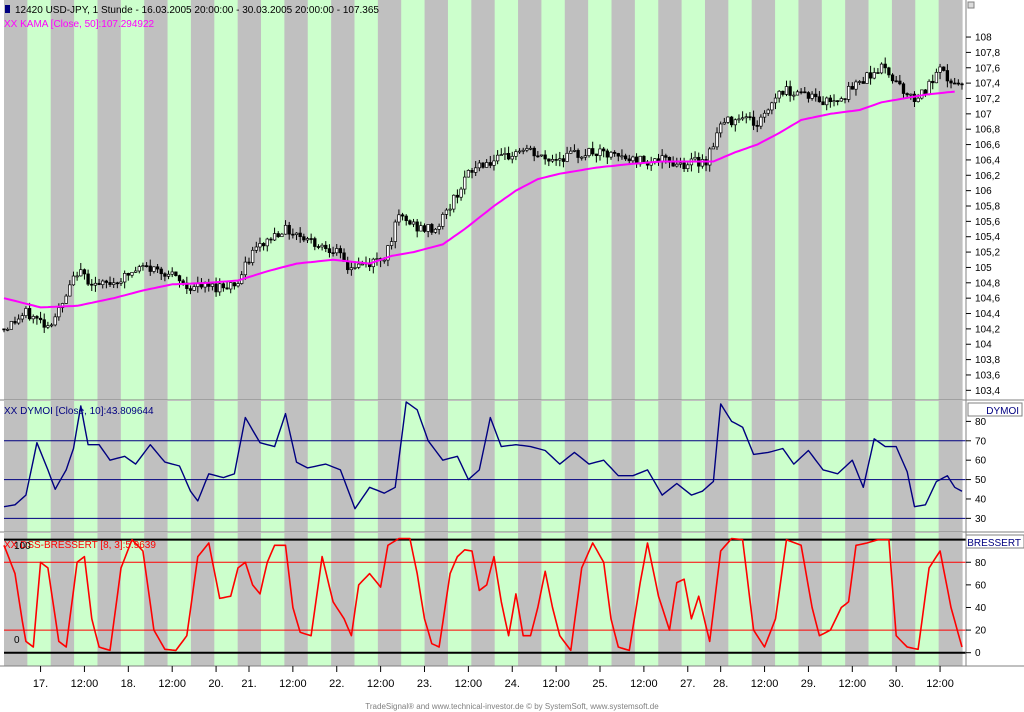 The height and width of the screenshot is (712, 1024). Describe the element at coordinates (987, 207) in the screenshot. I see `y-tick-label: 105,8` at that location.